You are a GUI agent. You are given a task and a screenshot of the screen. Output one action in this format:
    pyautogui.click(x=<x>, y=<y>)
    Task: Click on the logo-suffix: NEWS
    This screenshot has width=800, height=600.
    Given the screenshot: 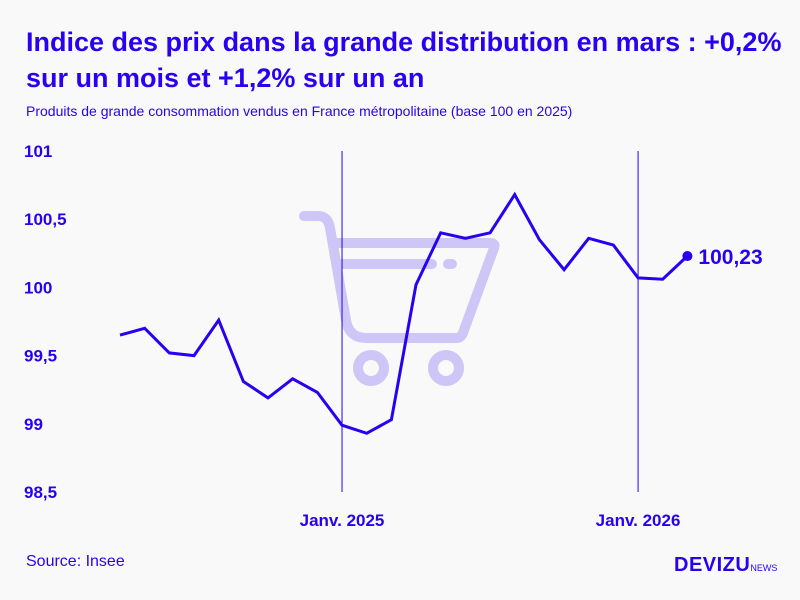 What is the action you would take?
    pyautogui.click(x=764, y=568)
    